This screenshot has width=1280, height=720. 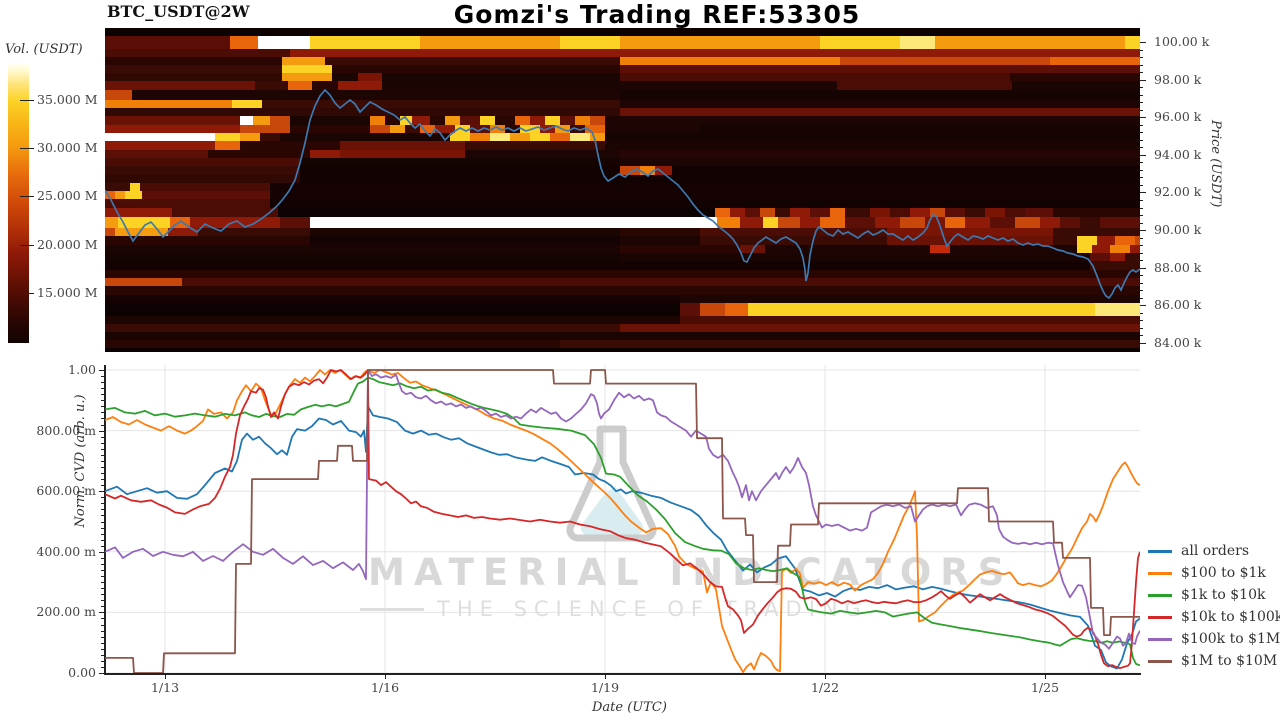 I want to click on flask-icon, so click(x=611, y=483).